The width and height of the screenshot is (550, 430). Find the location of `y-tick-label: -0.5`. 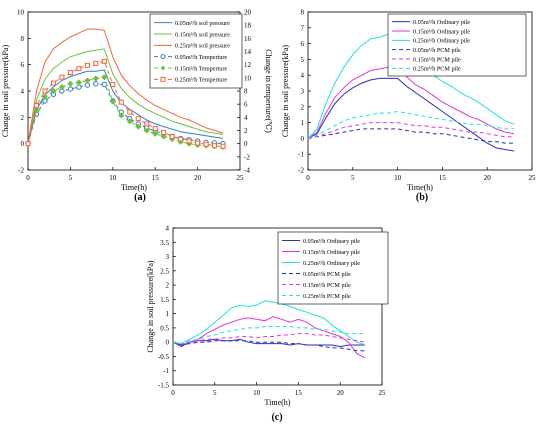

y-tick-label: -0.5 is located at coordinates (164, 357).